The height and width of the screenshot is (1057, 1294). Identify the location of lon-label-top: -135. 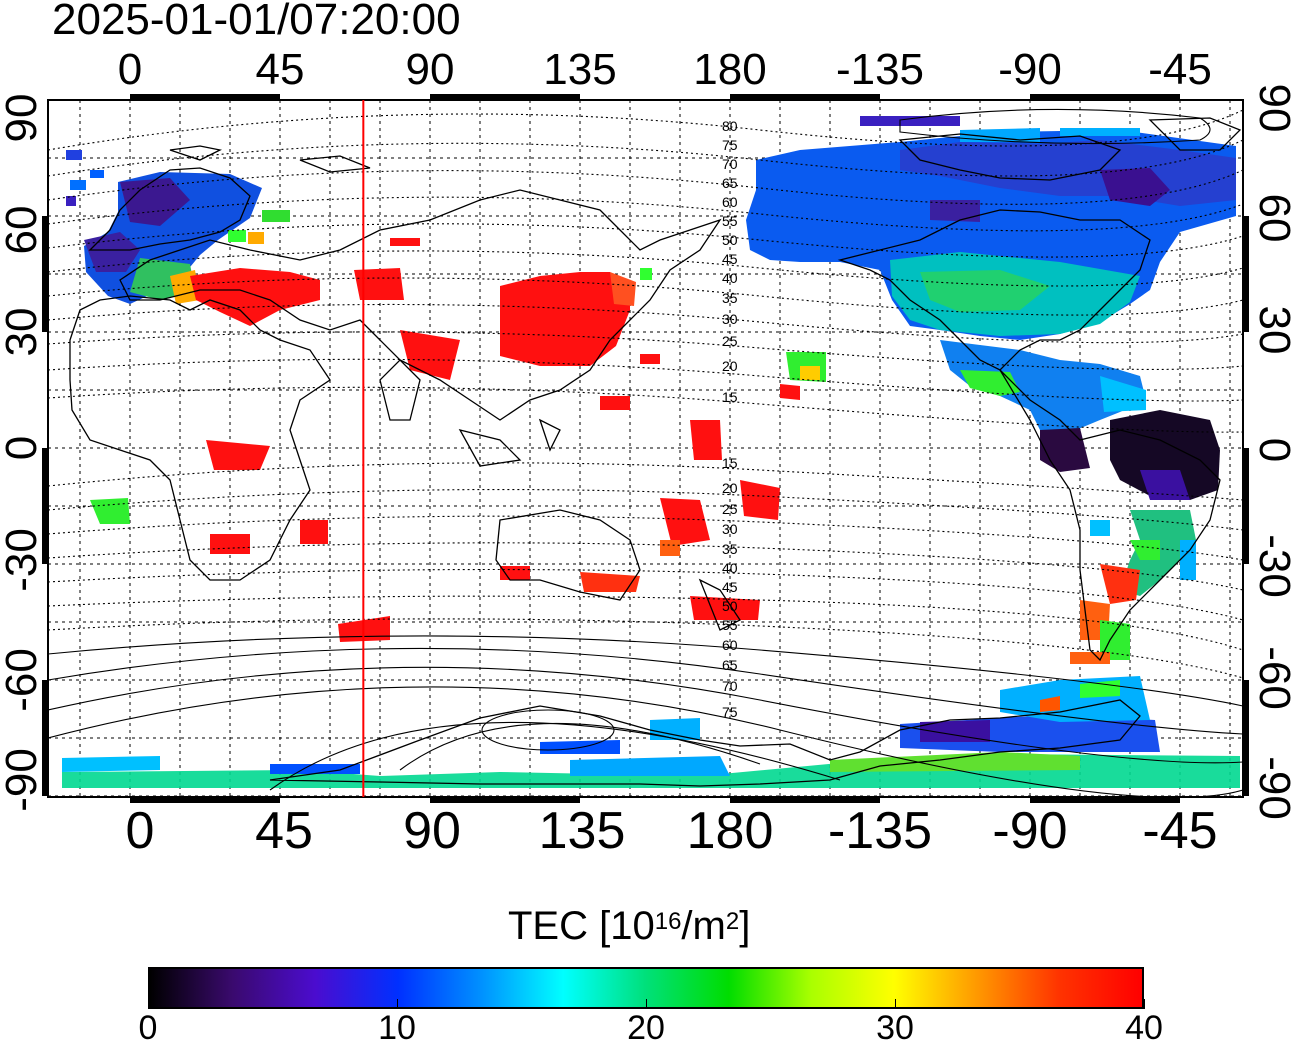
(880, 69).